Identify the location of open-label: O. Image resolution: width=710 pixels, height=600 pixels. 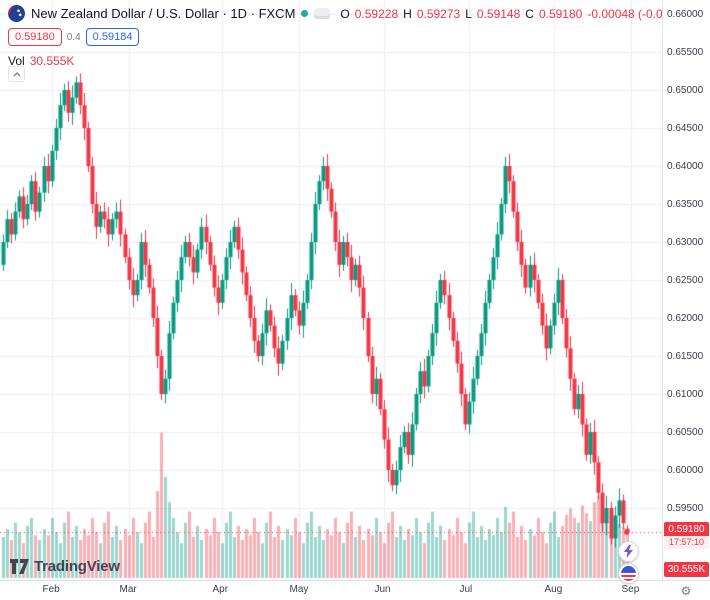
(345, 13).